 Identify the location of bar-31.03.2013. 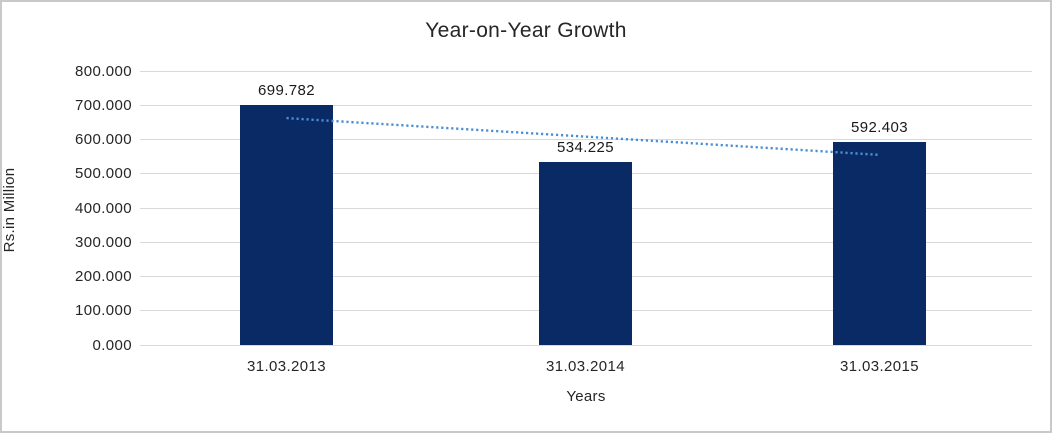
(286, 225).